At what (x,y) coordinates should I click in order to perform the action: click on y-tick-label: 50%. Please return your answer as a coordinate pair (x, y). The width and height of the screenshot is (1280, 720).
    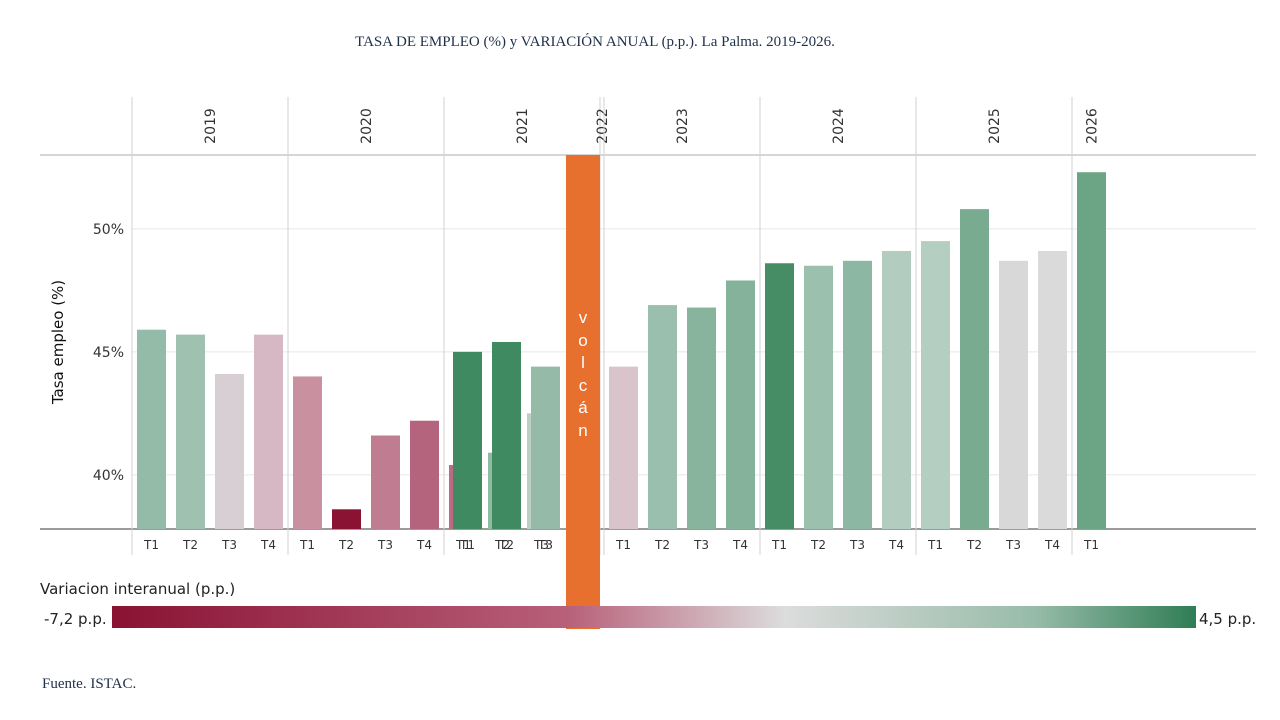
    Looking at the image, I should click on (108, 230).